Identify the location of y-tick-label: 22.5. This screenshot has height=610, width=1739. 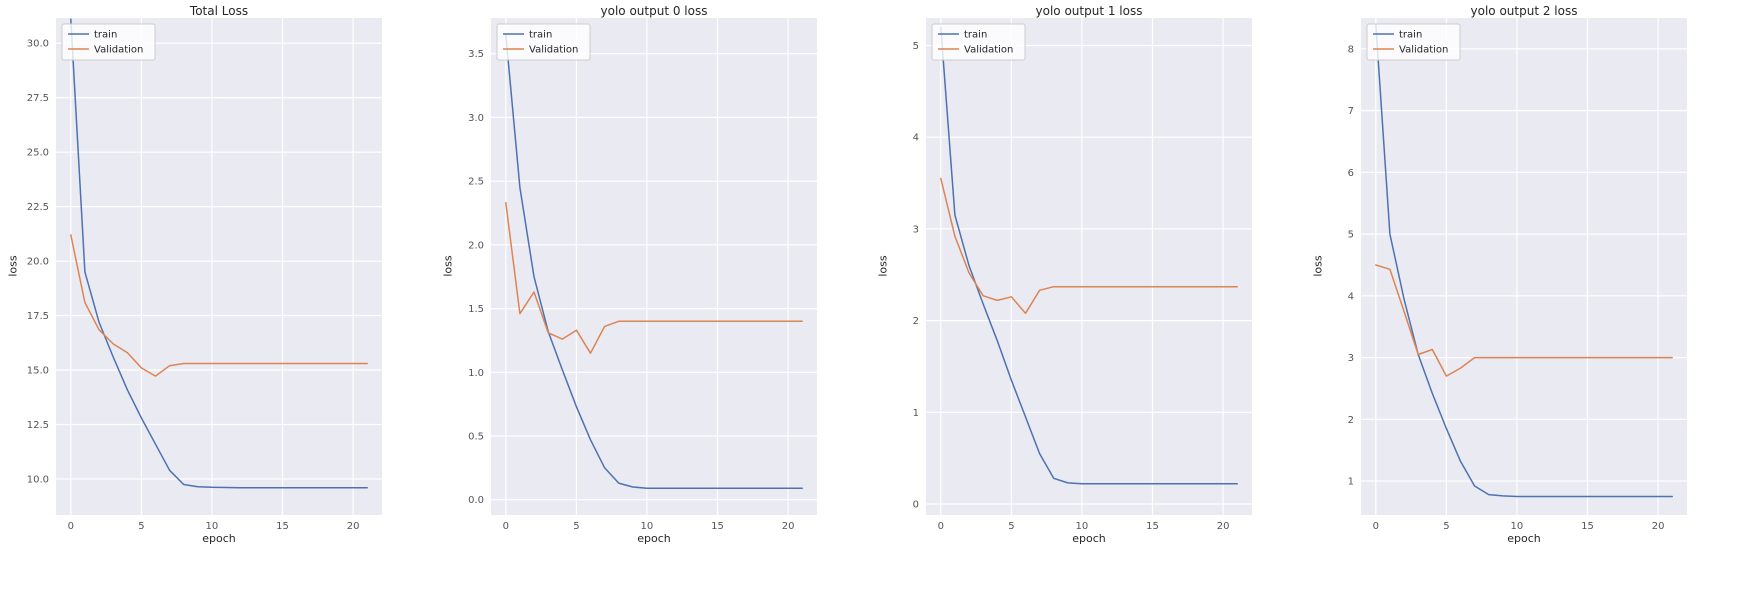
(38, 207).